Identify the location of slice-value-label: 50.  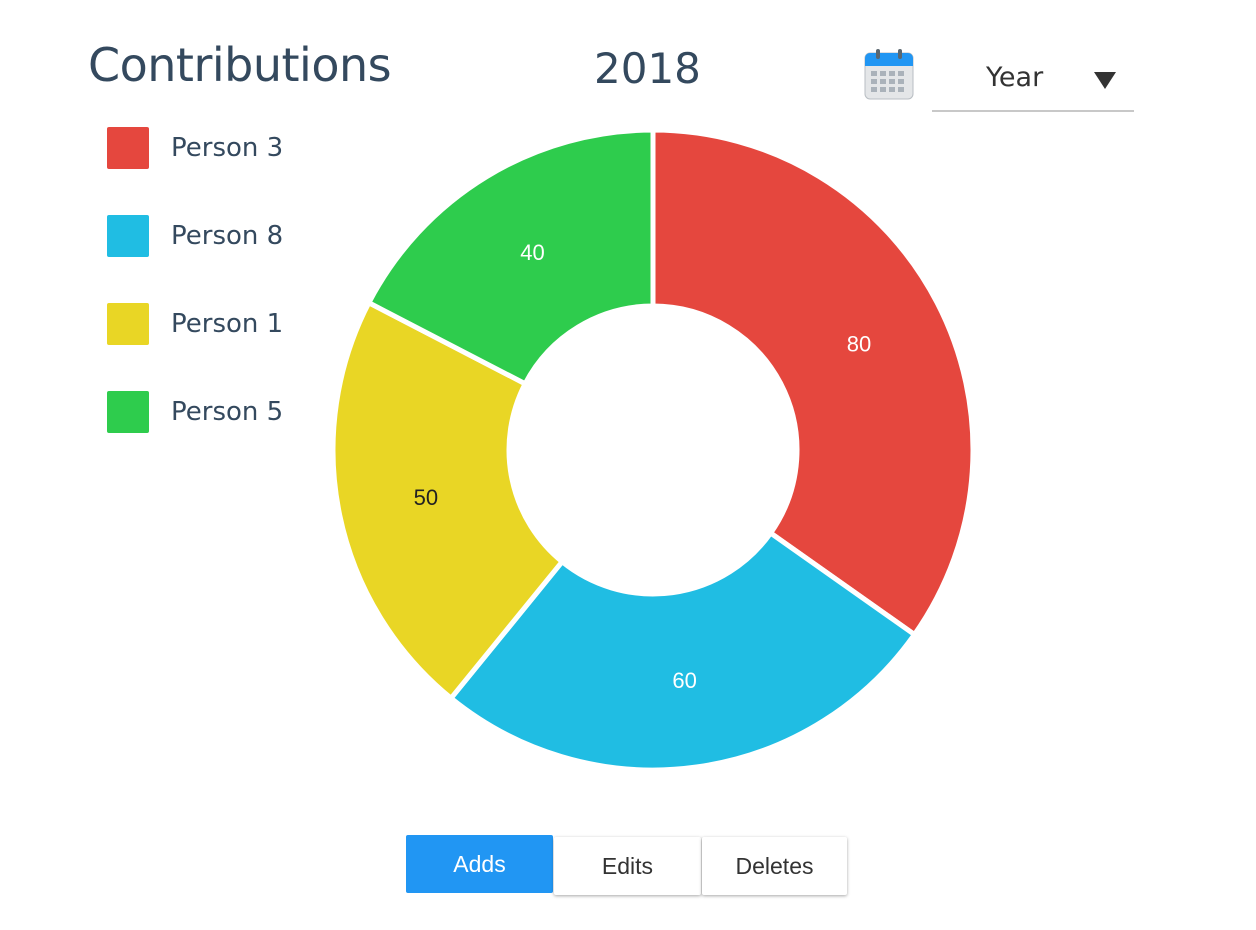
(426, 497).